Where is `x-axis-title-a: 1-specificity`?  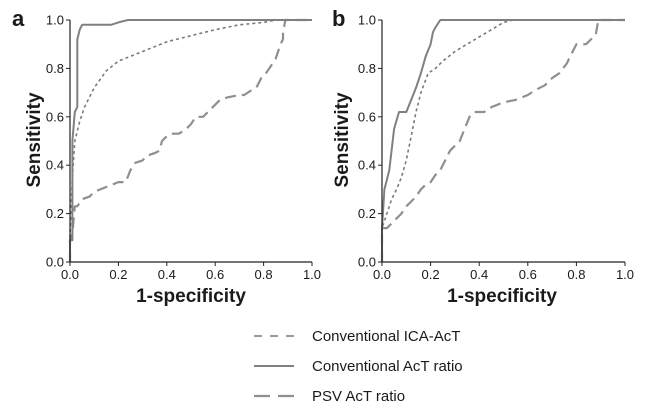
x-axis-title-a: 1-specificity is located at coordinates (191, 296).